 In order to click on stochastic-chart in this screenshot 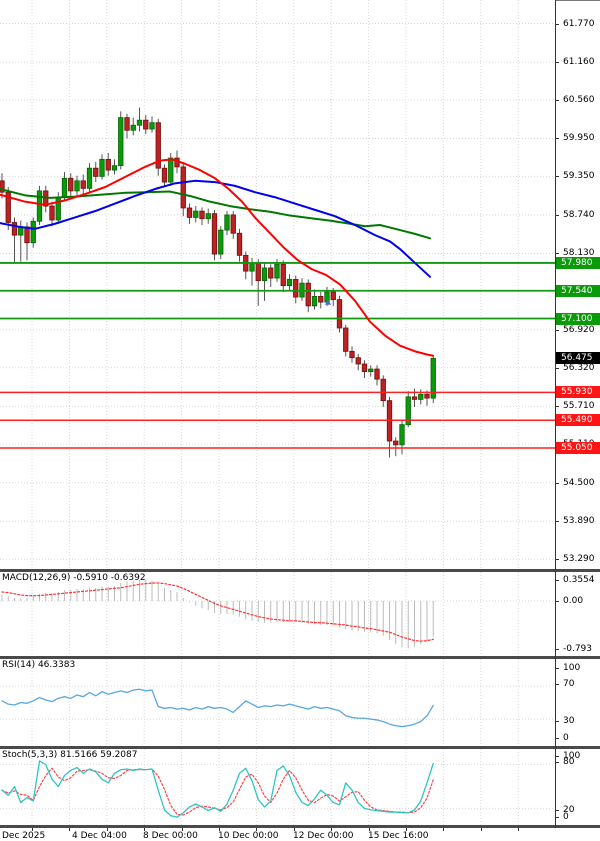, I will do `click(277, 787)`.